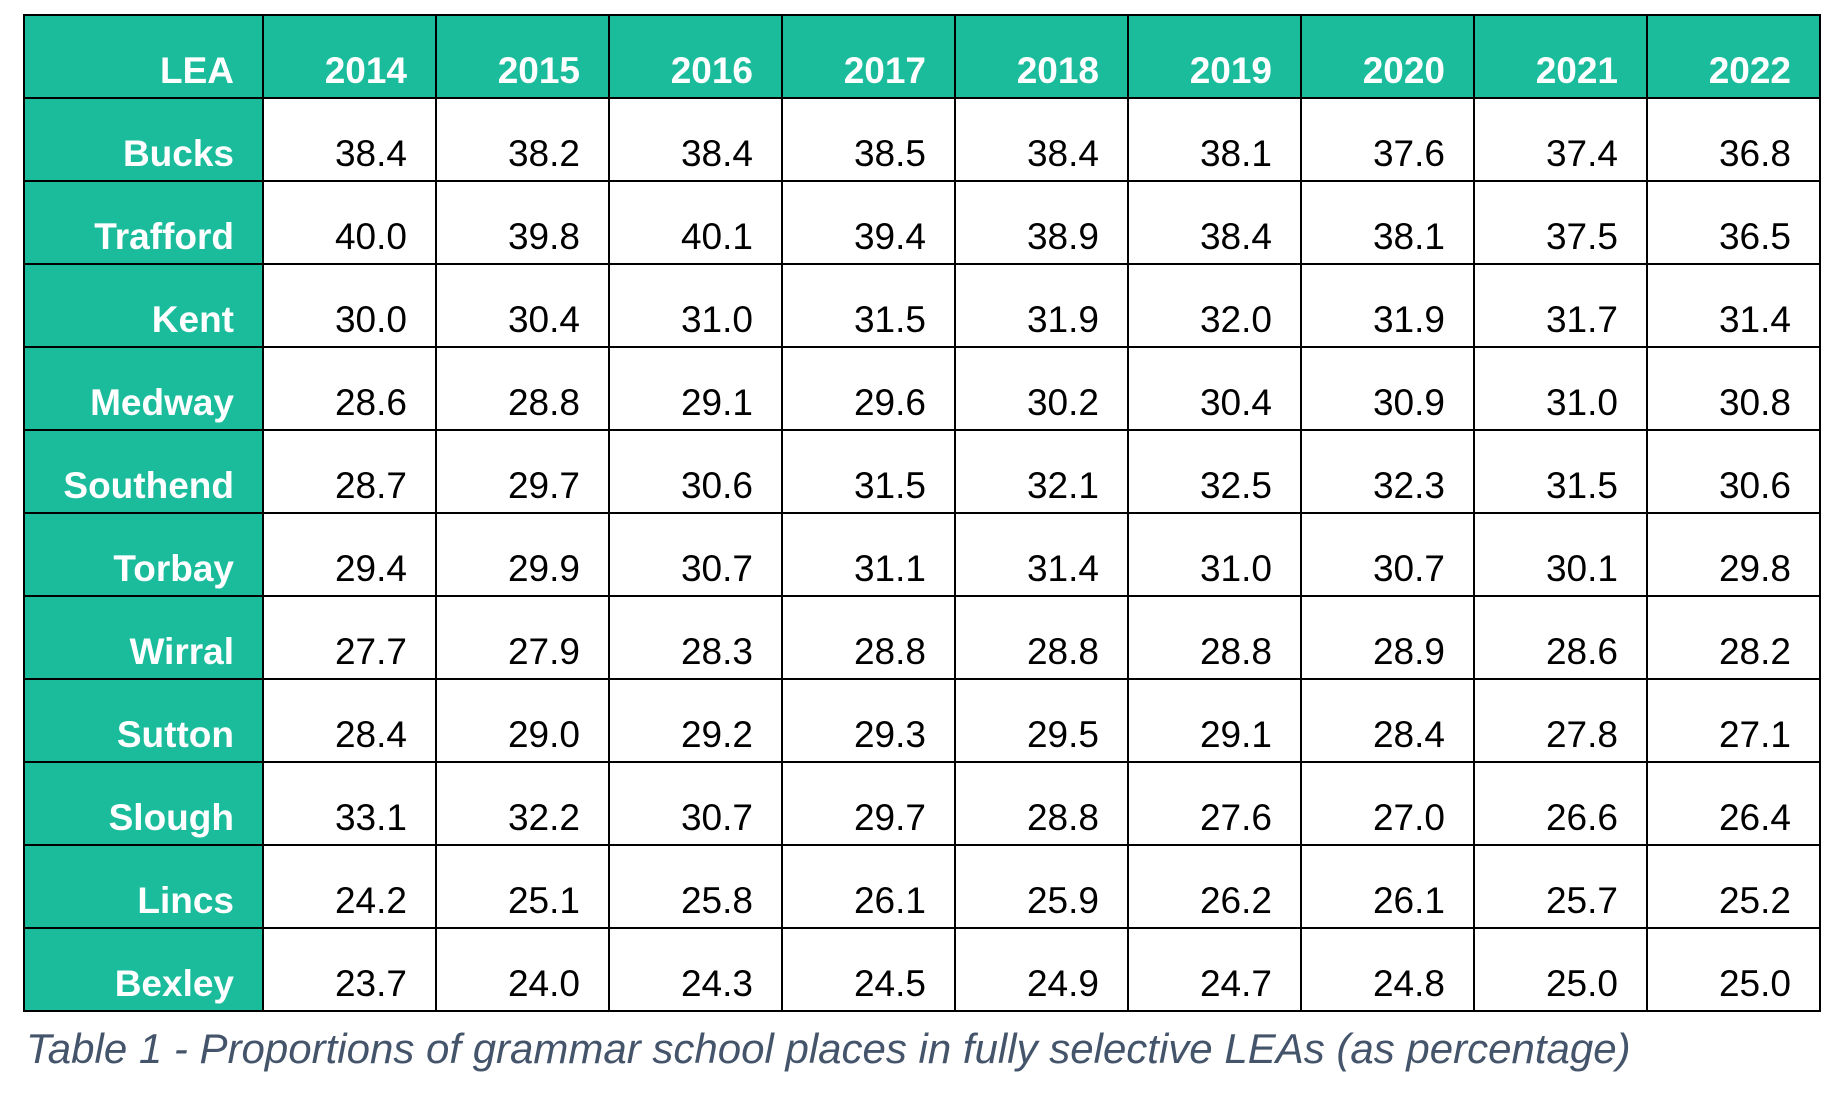 This screenshot has width=1839, height=1101. I want to click on table-cell: 24.3, so click(695, 969).